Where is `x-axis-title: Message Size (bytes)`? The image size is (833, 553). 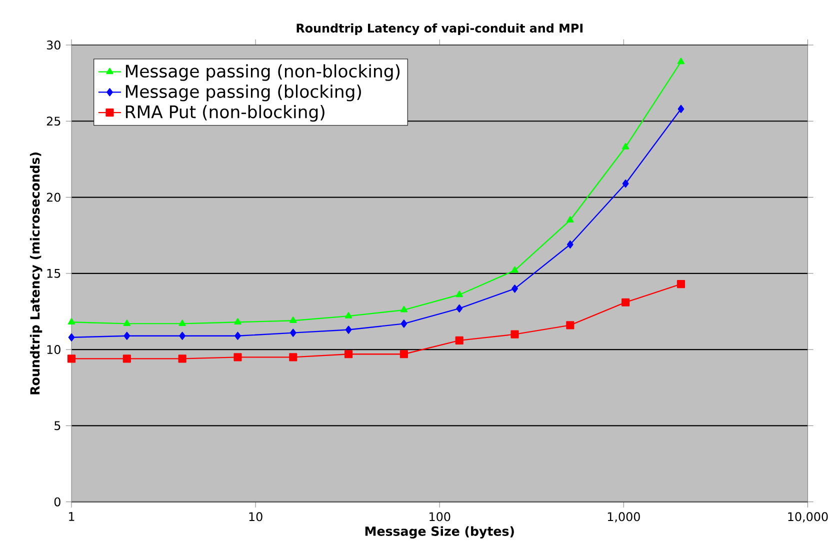 x-axis-title: Message Size (bytes) is located at coordinates (439, 532).